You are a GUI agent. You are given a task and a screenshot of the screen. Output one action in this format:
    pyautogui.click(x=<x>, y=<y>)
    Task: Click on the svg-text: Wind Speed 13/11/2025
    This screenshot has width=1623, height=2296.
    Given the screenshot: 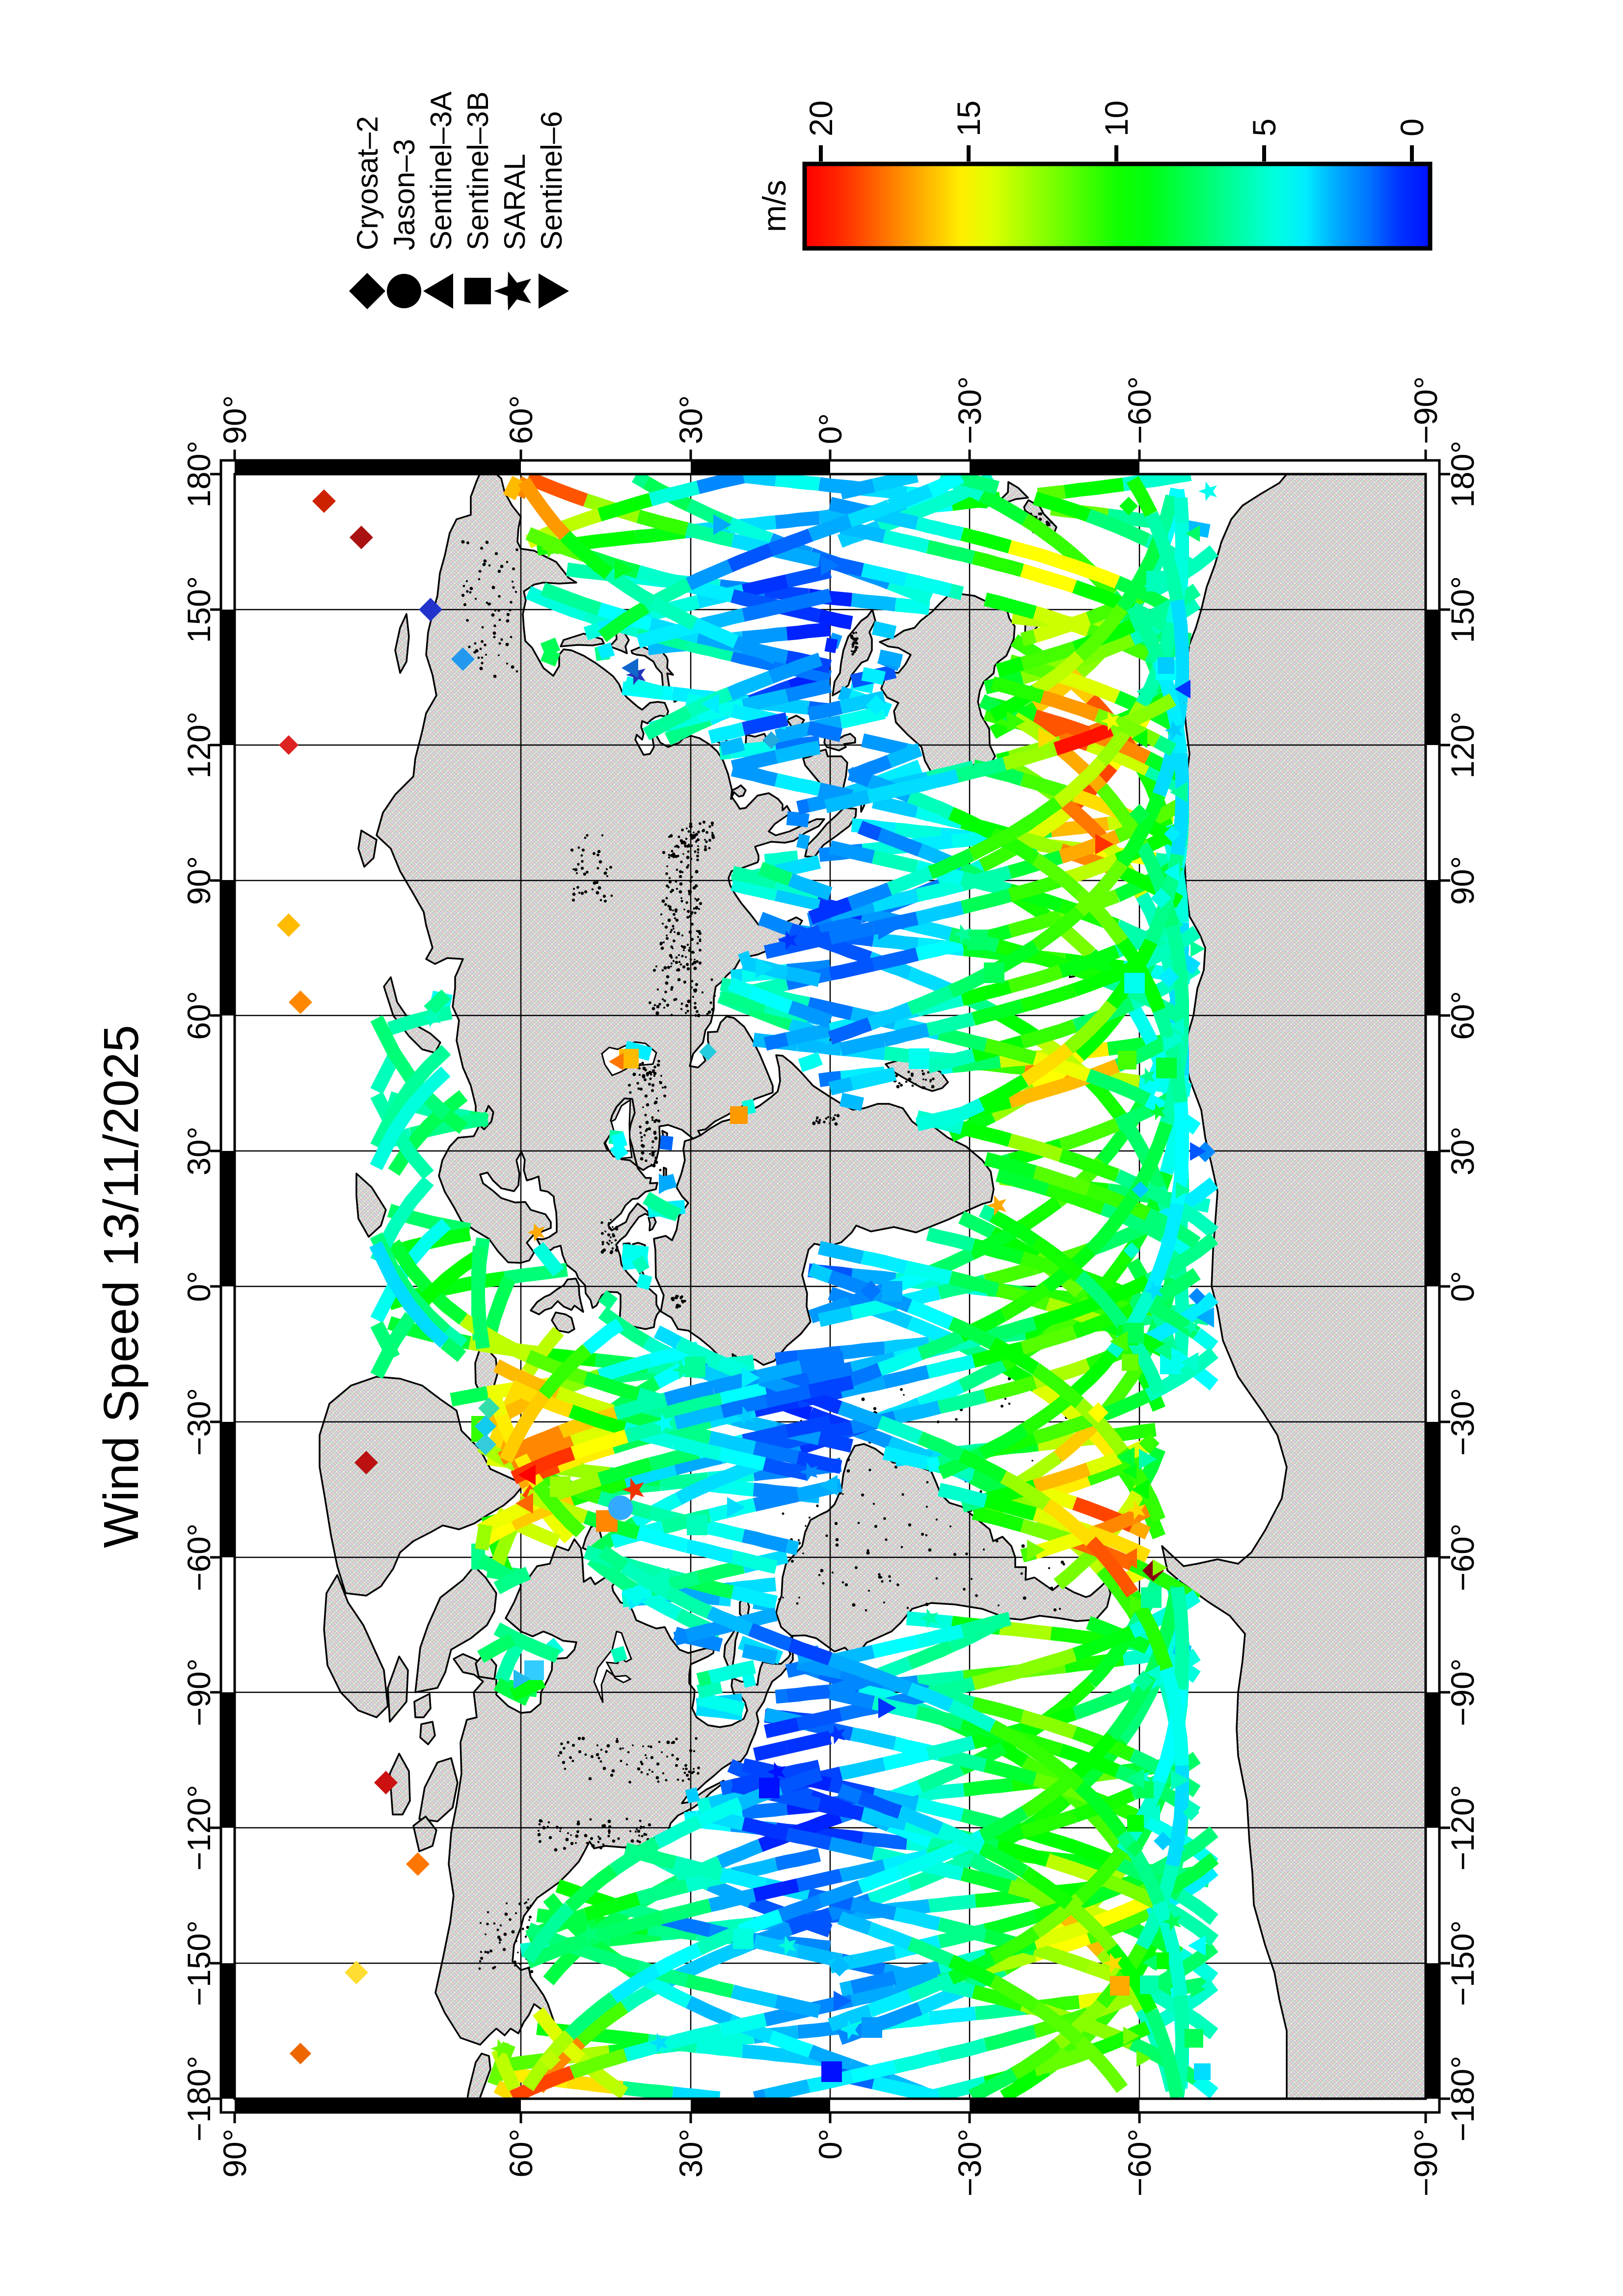 What is the action you would take?
    pyautogui.click(x=121, y=1287)
    